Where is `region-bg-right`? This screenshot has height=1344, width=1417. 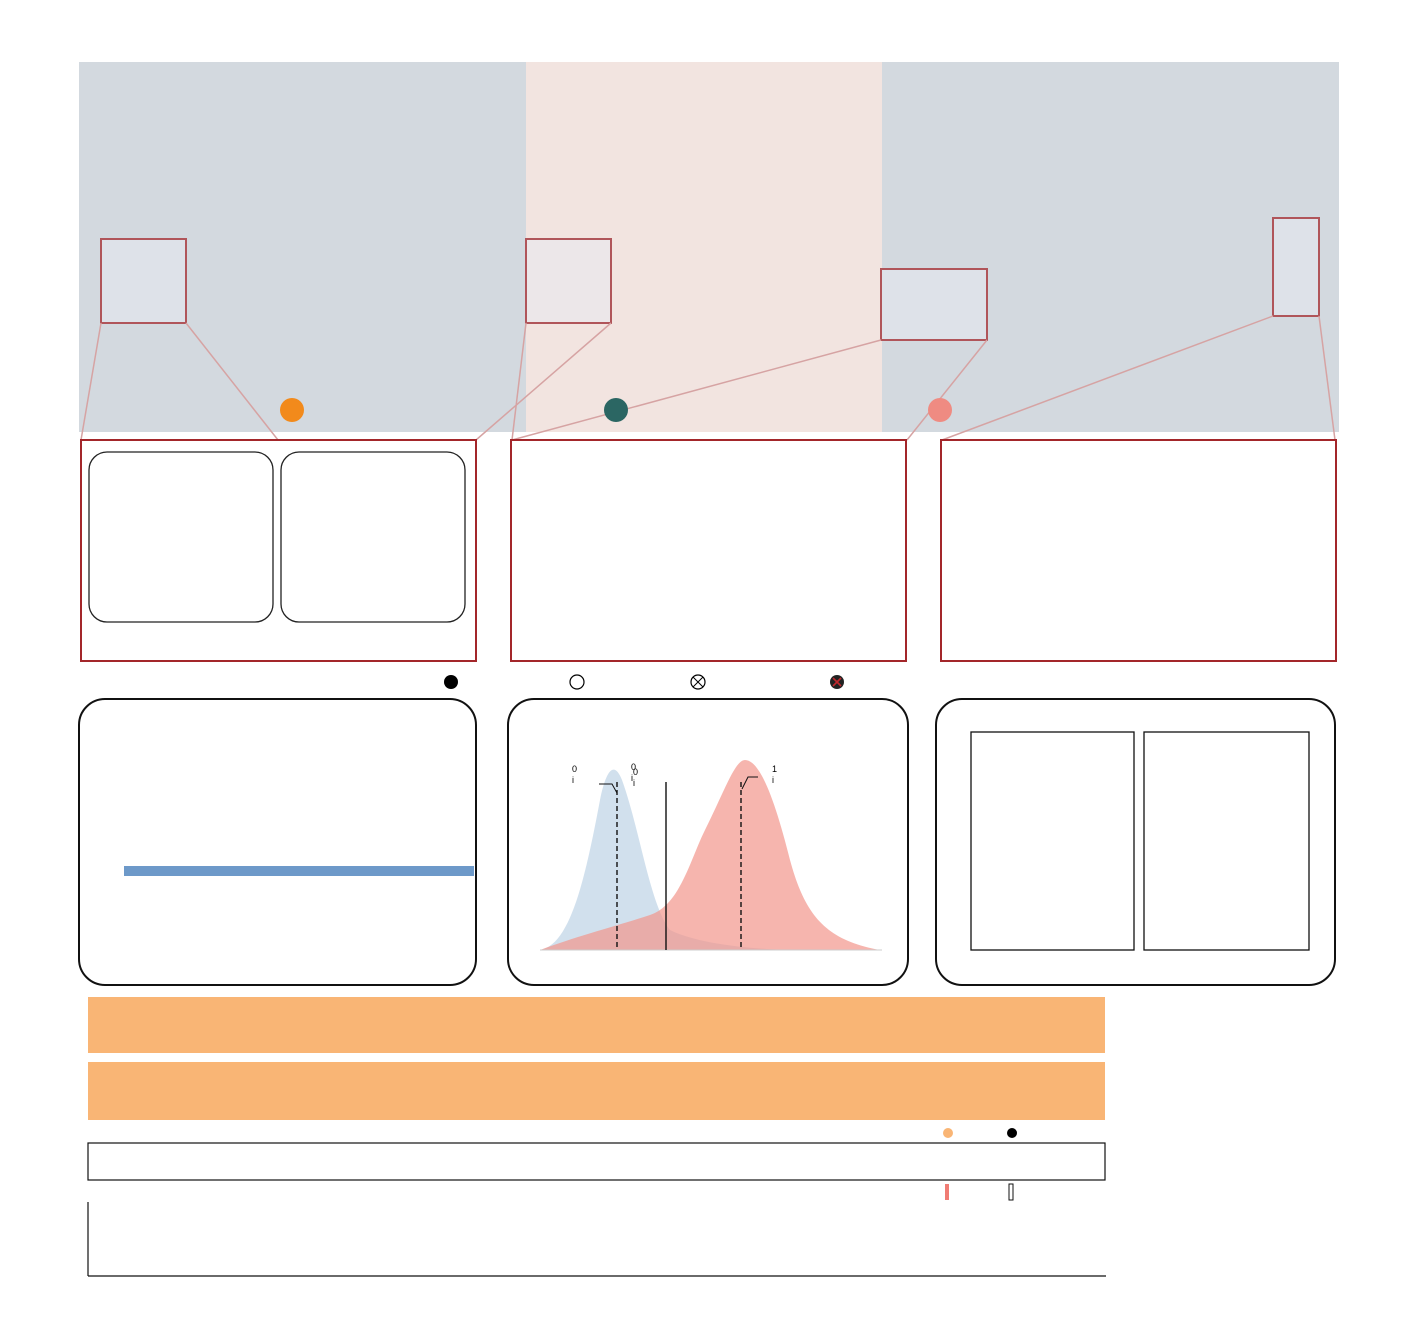
region-bg-right is located at coordinates (1110, 247).